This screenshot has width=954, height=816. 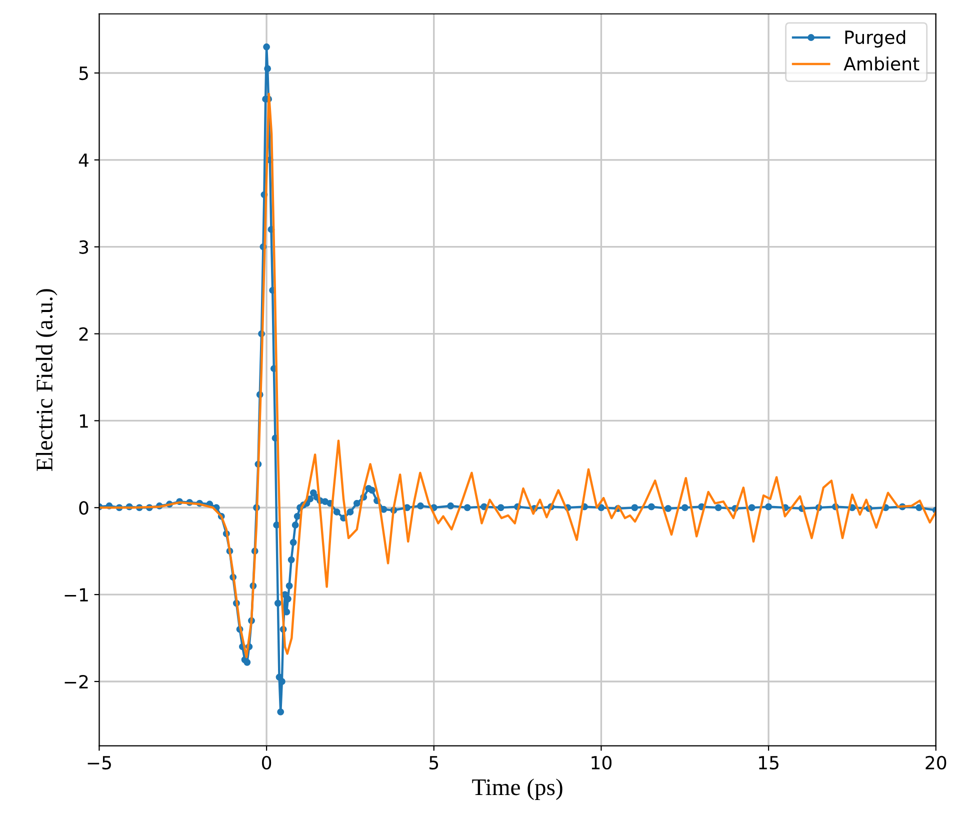 What do you see at coordinates (768, 763) in the screenshot?
I see `x-tick-label: 15` at bounding box center [768, 763].